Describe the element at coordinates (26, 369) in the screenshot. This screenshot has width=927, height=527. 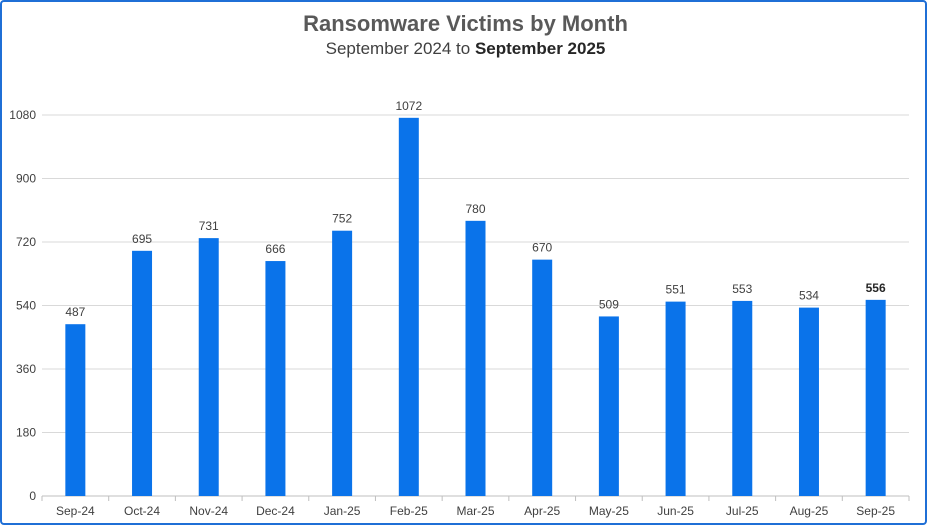
I see `y-tick-label: 360` at that location.